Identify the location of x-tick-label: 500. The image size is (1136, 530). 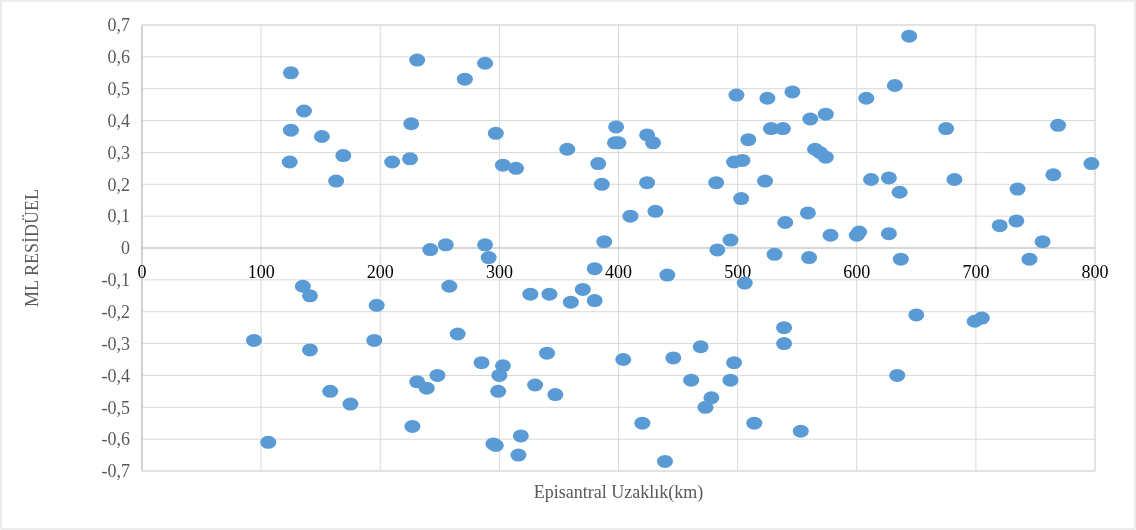
(738, 272).